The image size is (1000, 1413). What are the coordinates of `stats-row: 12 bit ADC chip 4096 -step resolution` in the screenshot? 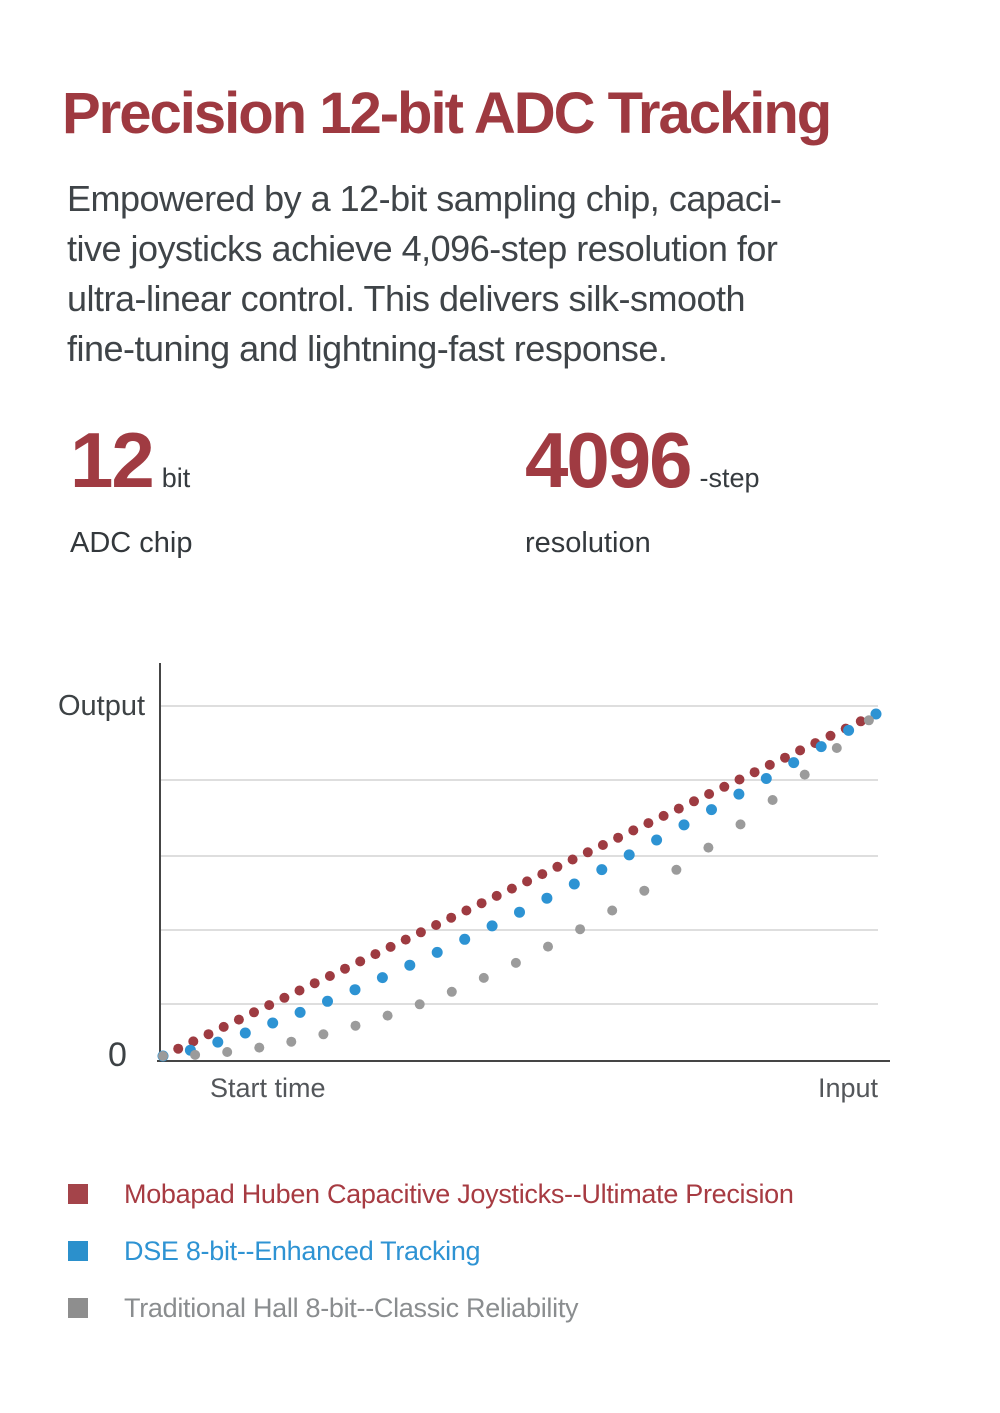 It's located at (500, 495).